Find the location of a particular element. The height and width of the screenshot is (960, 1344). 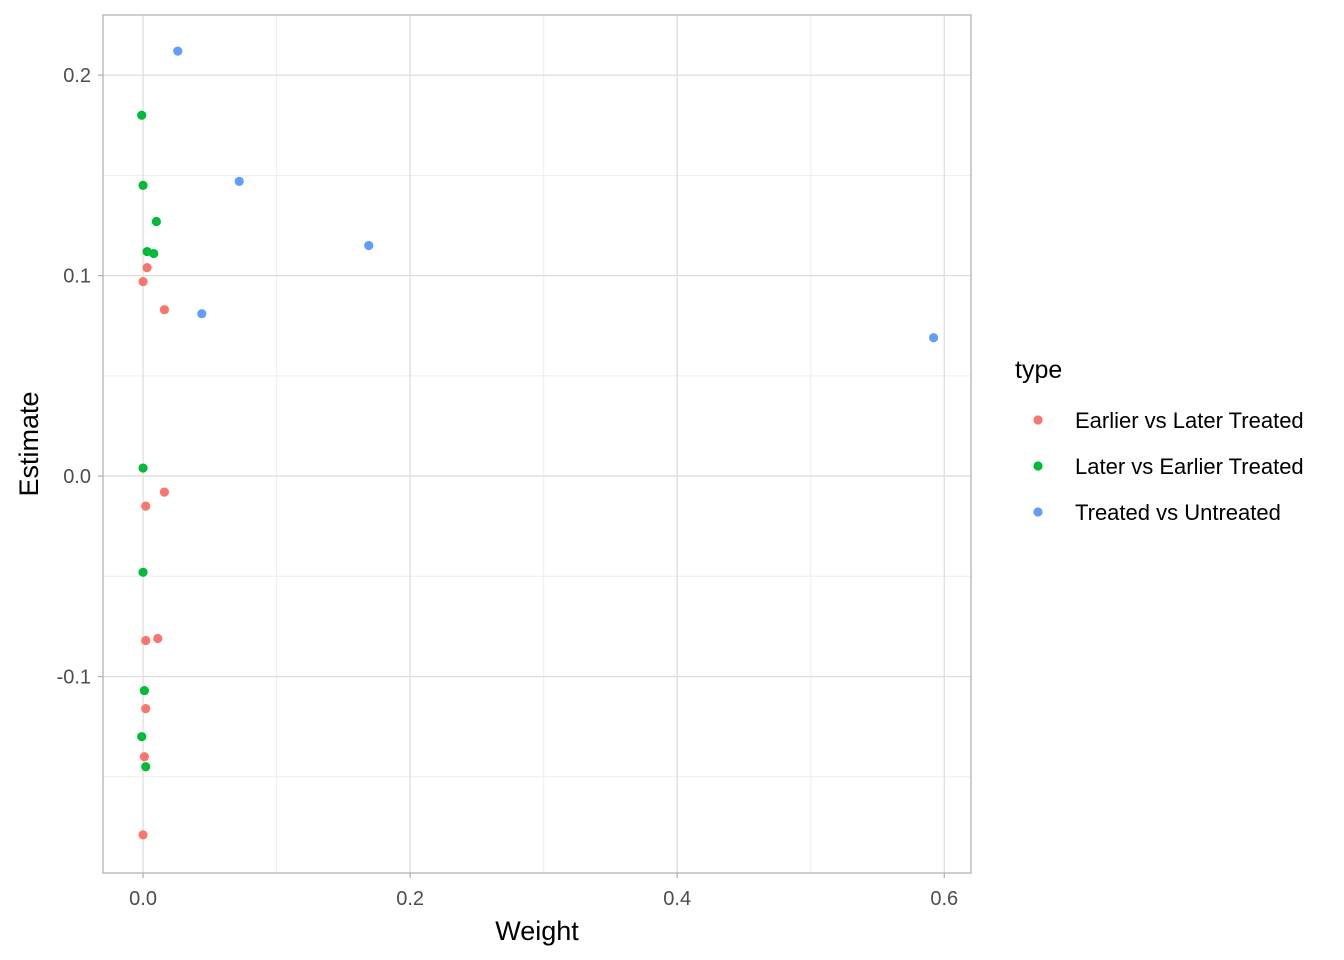

legend-label: Later vs Earlier Treated is located at coordinates (1189, 466).